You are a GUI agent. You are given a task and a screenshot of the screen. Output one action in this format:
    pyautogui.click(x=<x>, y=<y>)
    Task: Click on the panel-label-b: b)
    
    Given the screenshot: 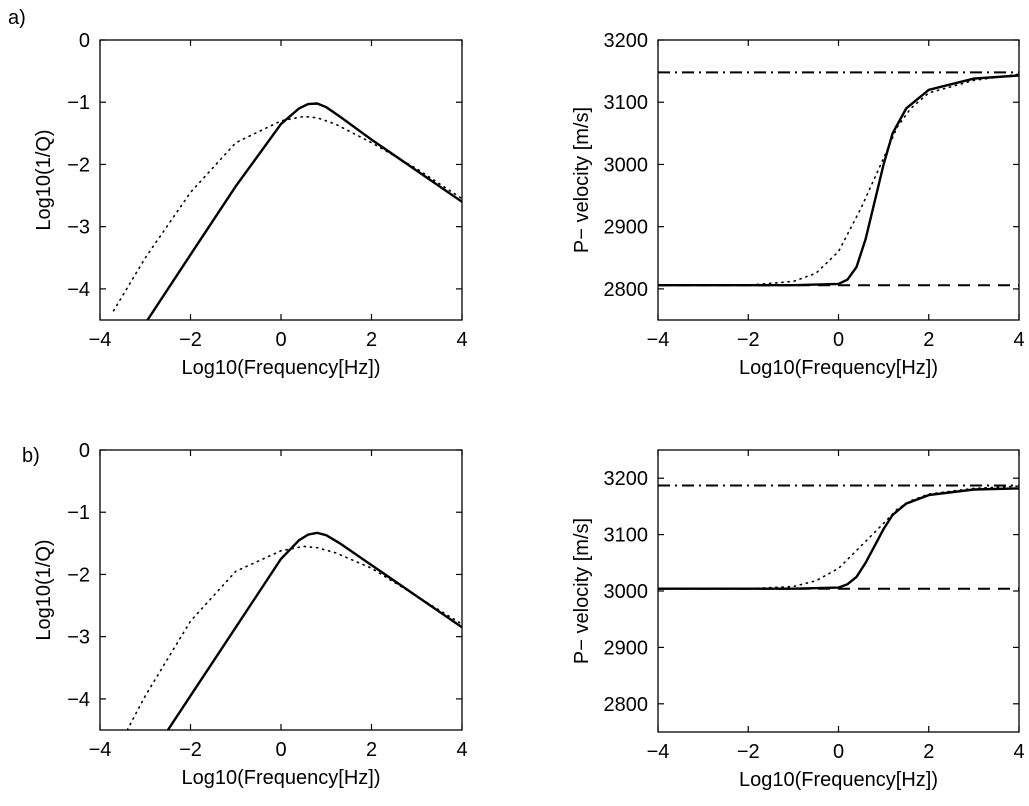 What is the action you would take?
    pyautogui.click(x=31, y=456)
    